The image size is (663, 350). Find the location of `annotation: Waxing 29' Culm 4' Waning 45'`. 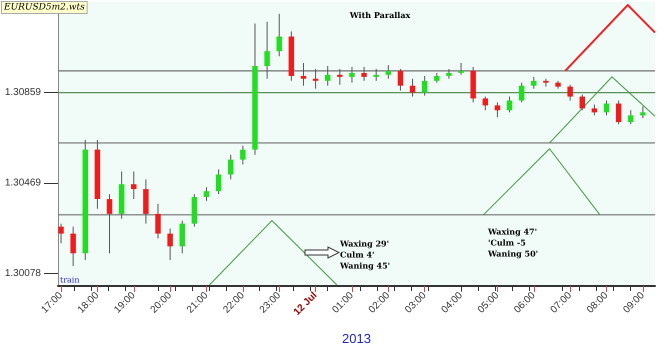

annotation: Waxing 29' Culm 4' Waning 45' is located at coordinates (364, 254).